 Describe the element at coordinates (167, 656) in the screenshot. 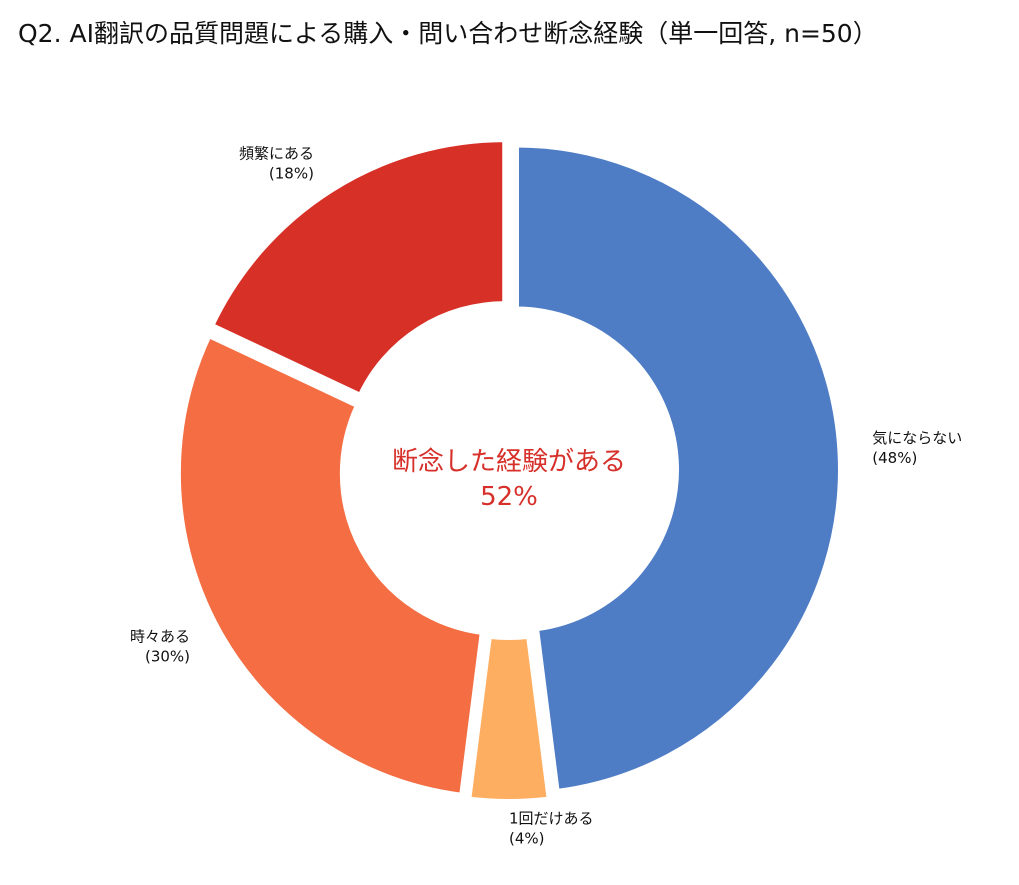

I see `slice-pct-label-3: (30%)` at that location.